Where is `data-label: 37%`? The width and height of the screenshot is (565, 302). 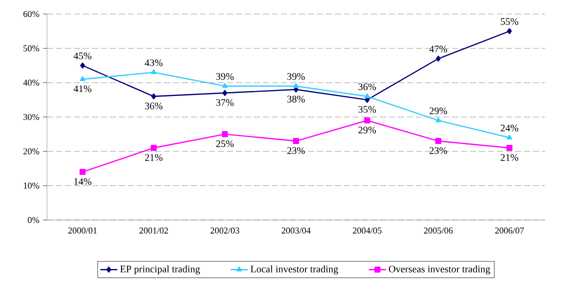 data-label: 37% is located at coordinates (225, 102).